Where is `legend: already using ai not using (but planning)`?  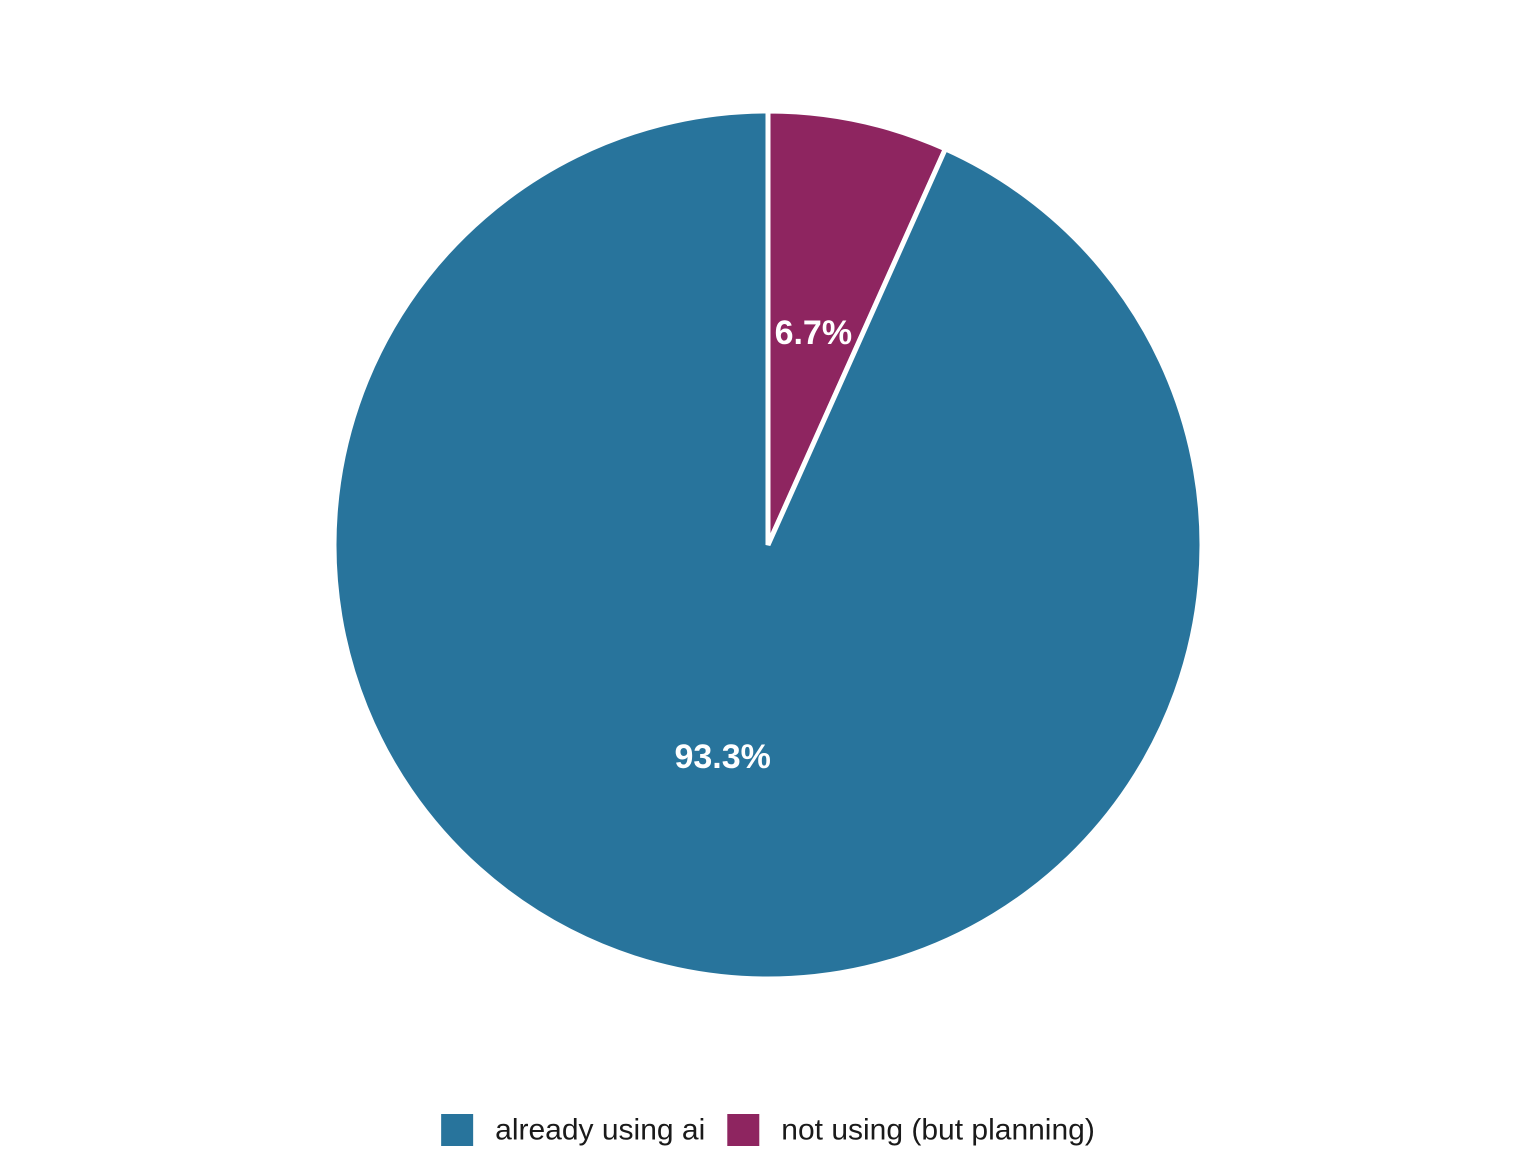 legend: already using ai not using (but planning) is located at coordinates (768, 1130).